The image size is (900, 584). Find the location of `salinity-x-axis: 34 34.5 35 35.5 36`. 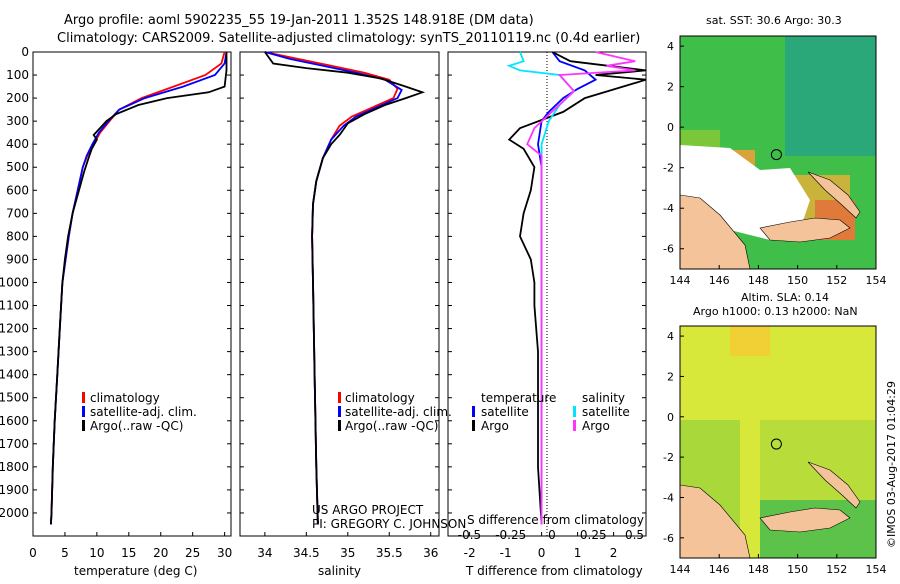

salinity-x-axis: 34 34.5 35 35.5 36 is located at coordinates (347, 546).